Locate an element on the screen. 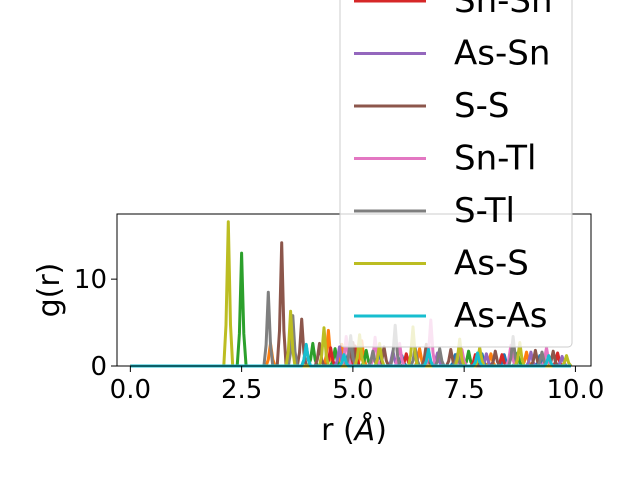 This screenshot has height=480, width=640. x-ticks: 0.0 2.5 5.0 7.5 10.0 is located at coordinates (357, 385).